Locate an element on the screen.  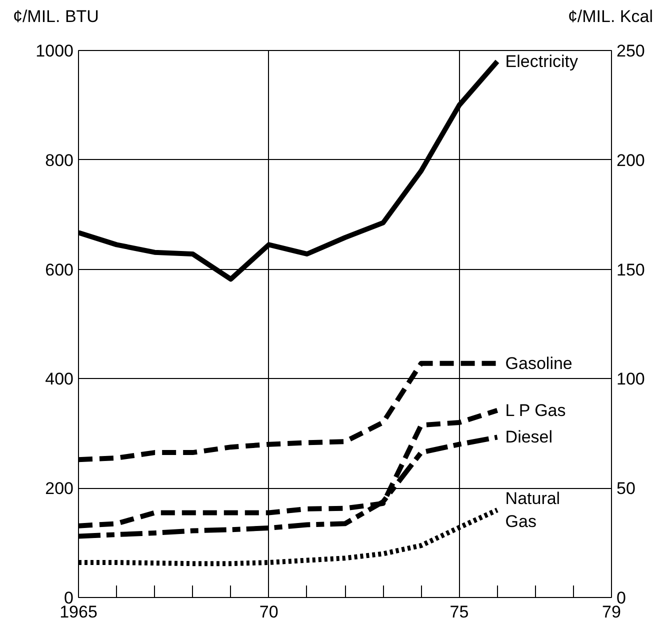
y2-tick-label: 100 is located at coordinates (630, 379).